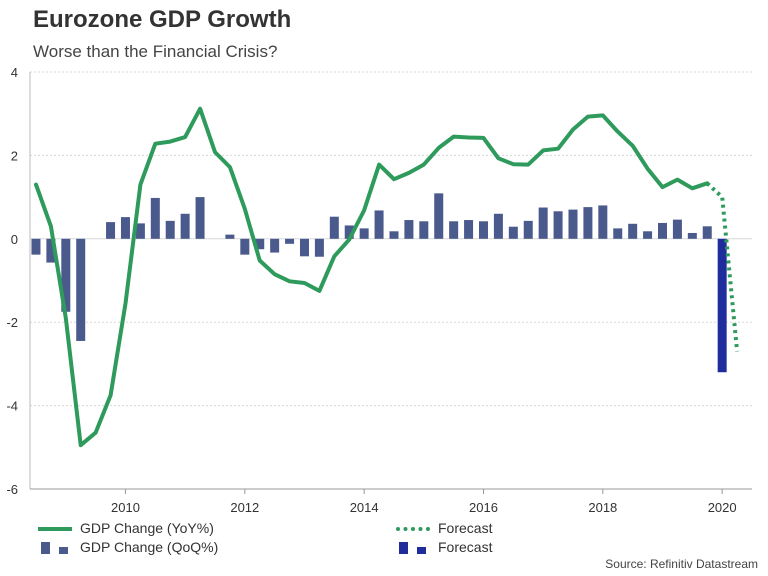  I want to click on y-tick-label: 0, so click(14, 239).